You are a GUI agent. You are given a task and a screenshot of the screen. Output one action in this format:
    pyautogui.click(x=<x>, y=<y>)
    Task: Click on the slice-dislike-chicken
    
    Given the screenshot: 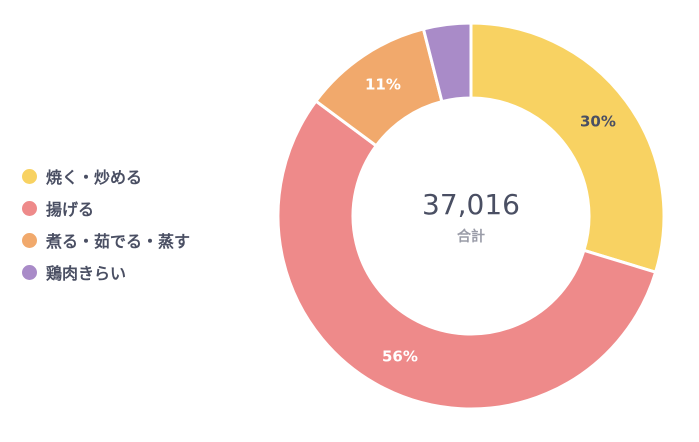 What is the action you would take?
    pyautogui.click(x=447, y=62)
    